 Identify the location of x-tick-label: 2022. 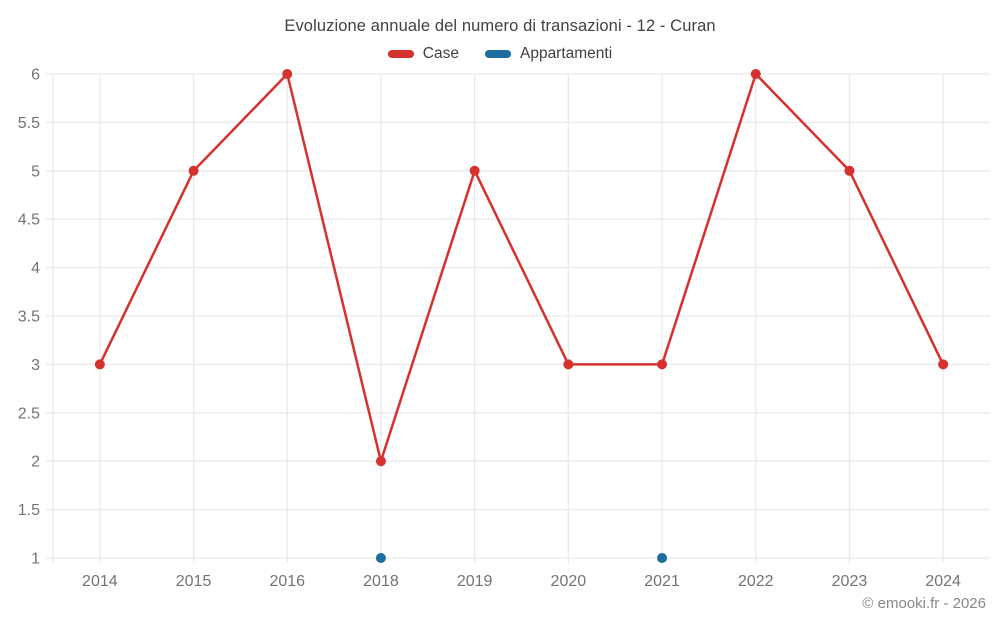
(756, 581).